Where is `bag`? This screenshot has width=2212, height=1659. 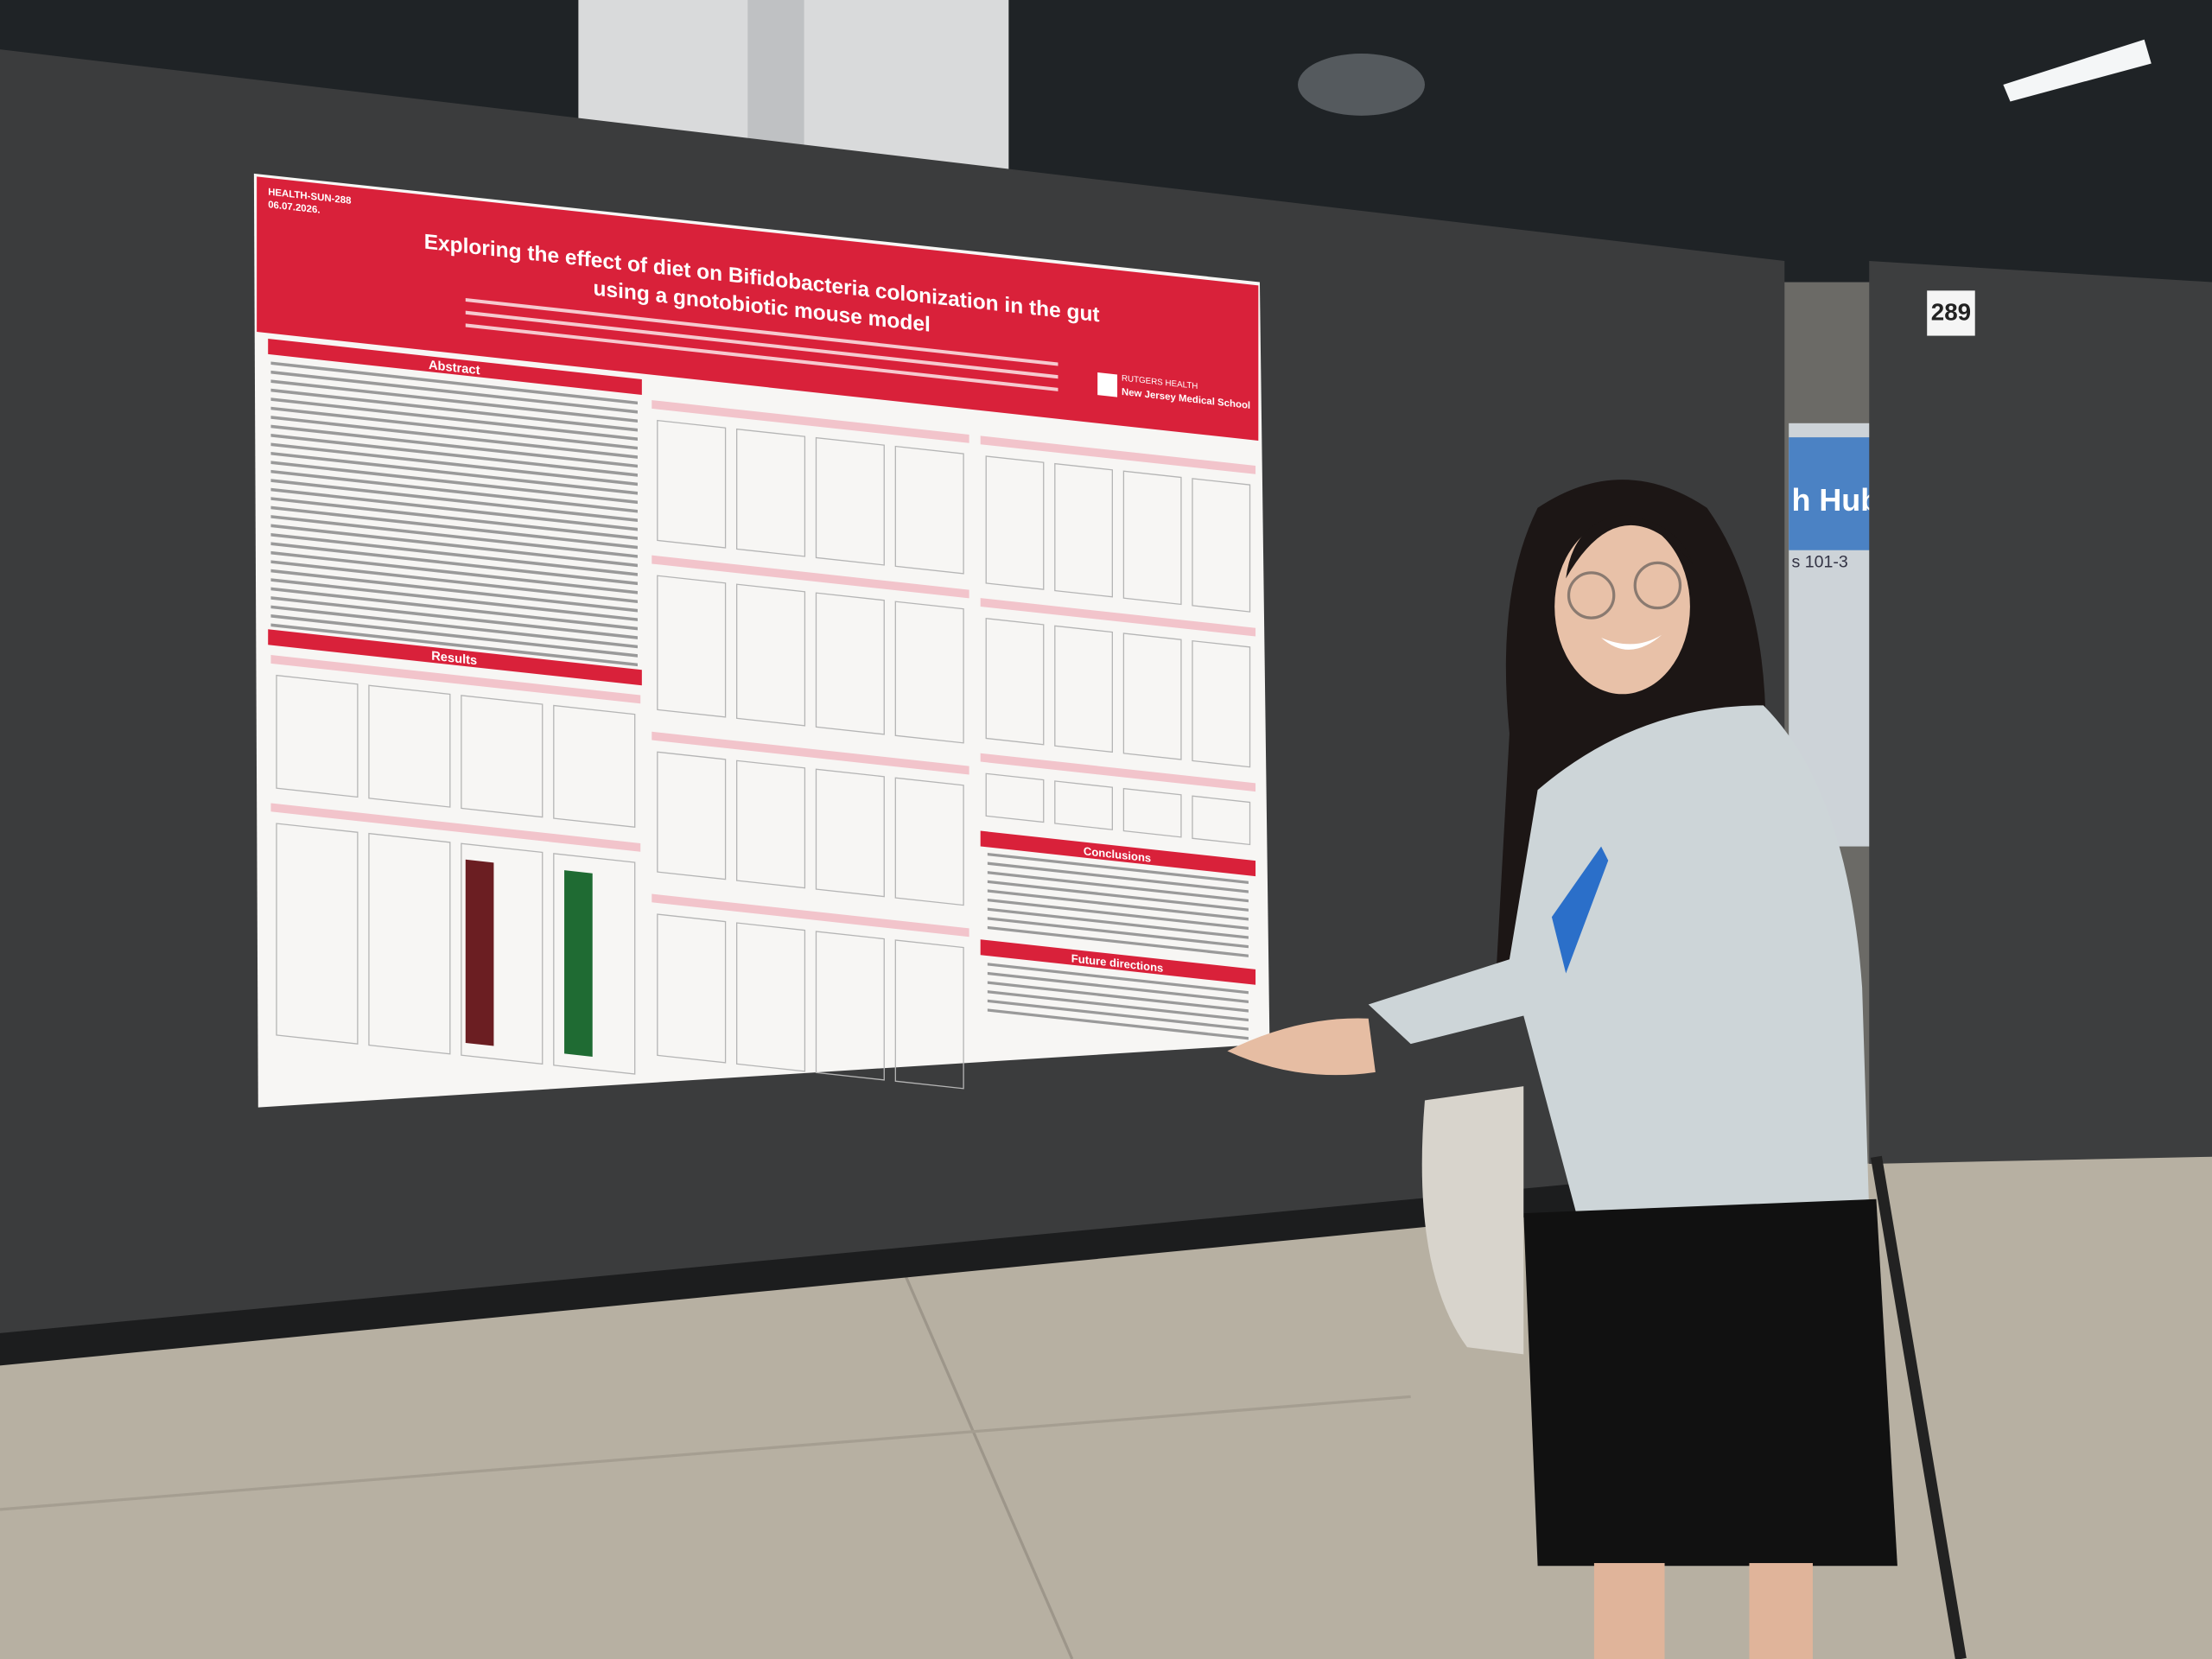
bag is located at coordinates (1472, 1220).